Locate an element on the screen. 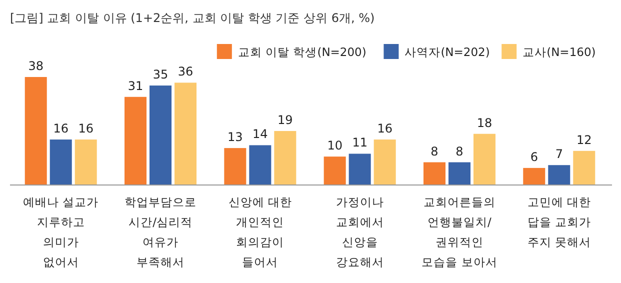  data-label: 19 is located at coordinates (285, 120).